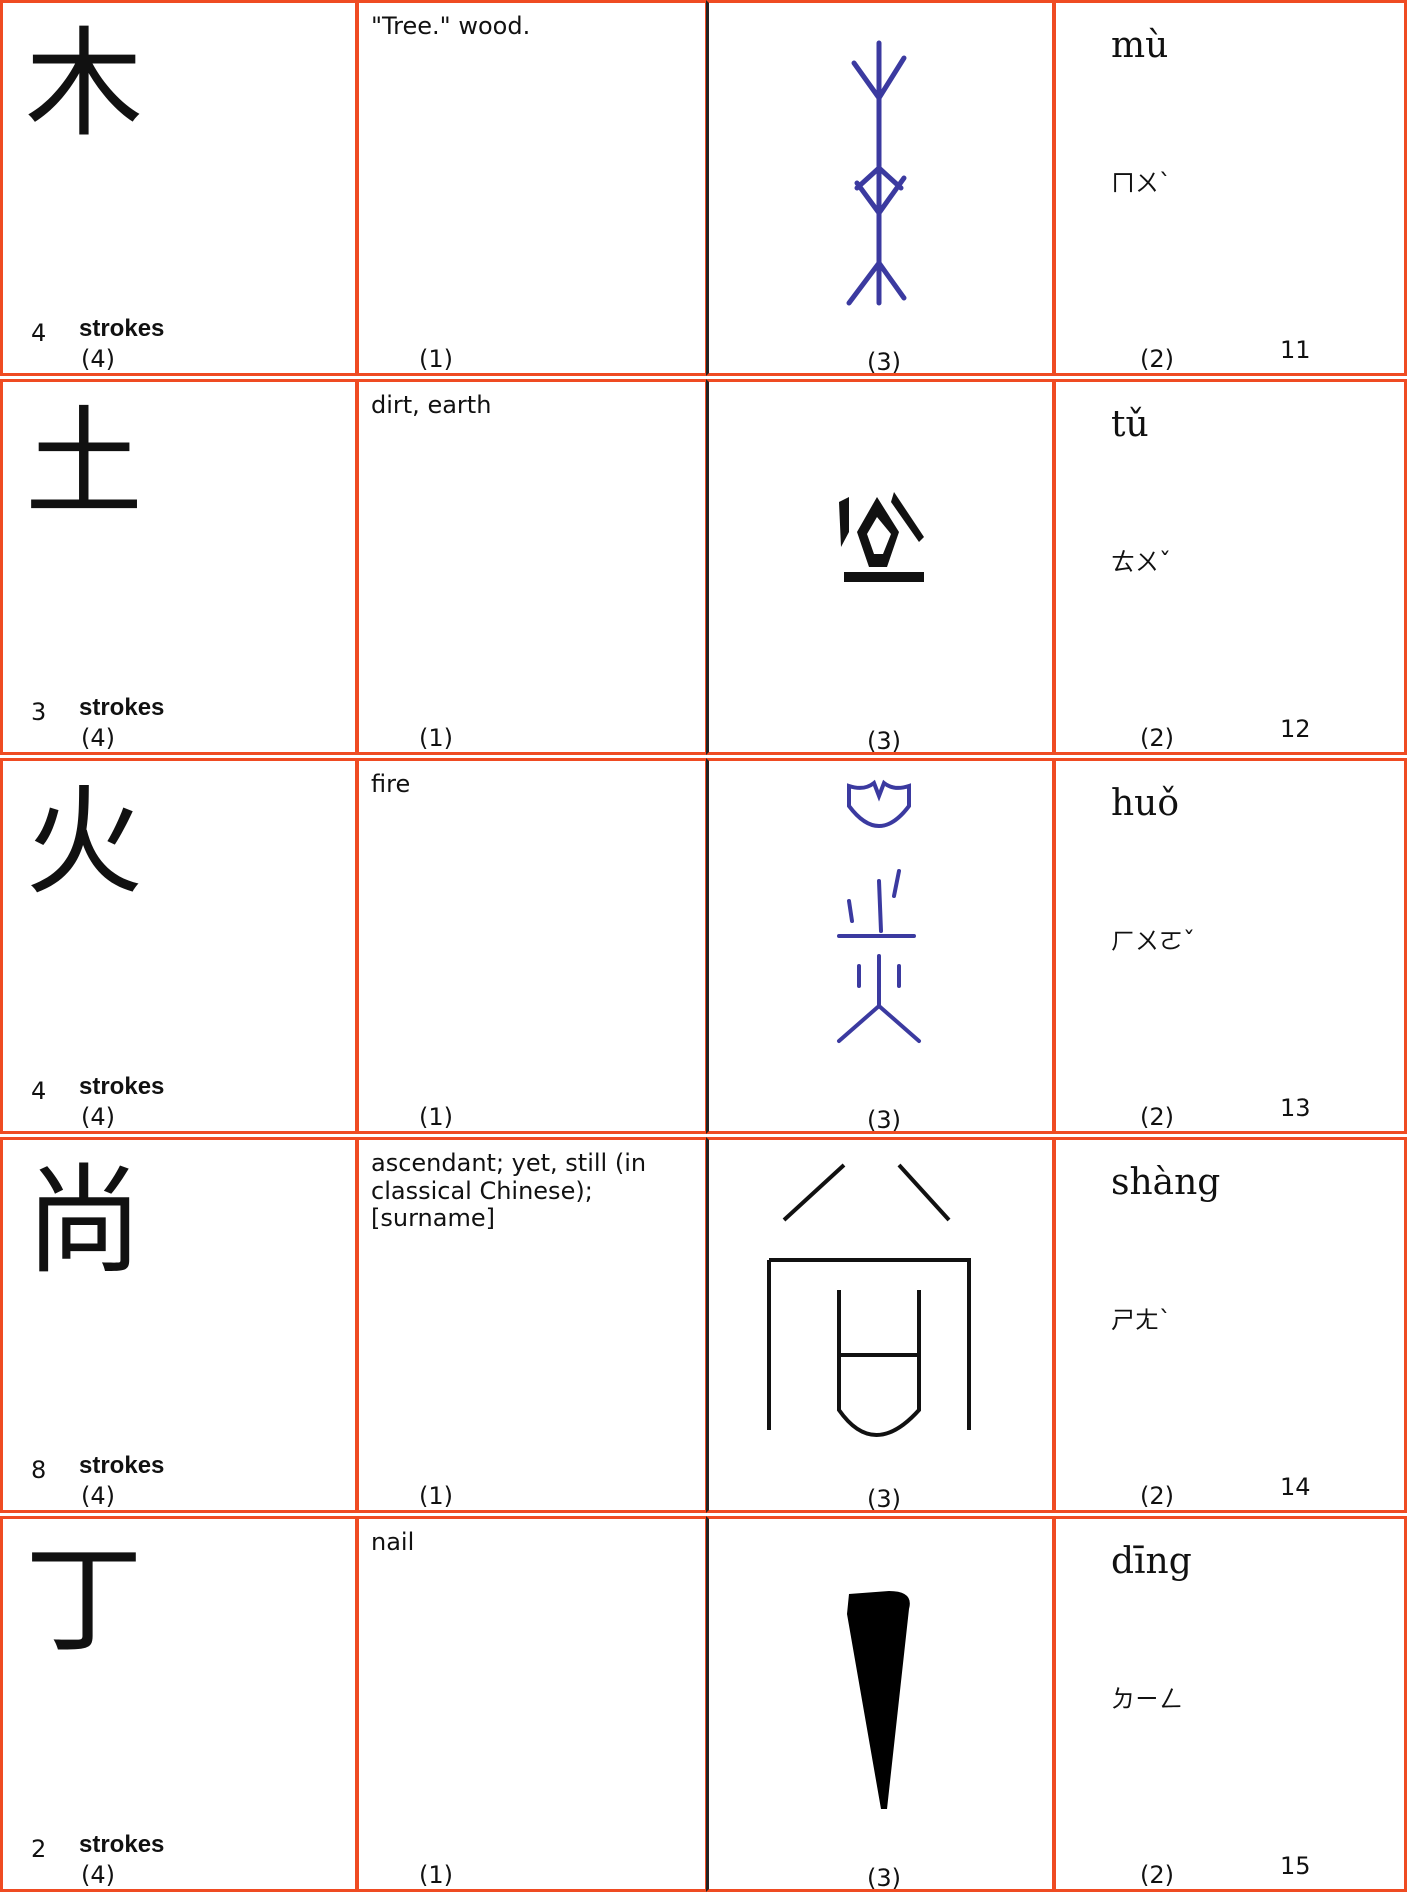 This screenshot has width=1411, height=1897. Describe the element at coordinates (1295, 350) in the screenshot. I see `entry-number: 11` at that location.